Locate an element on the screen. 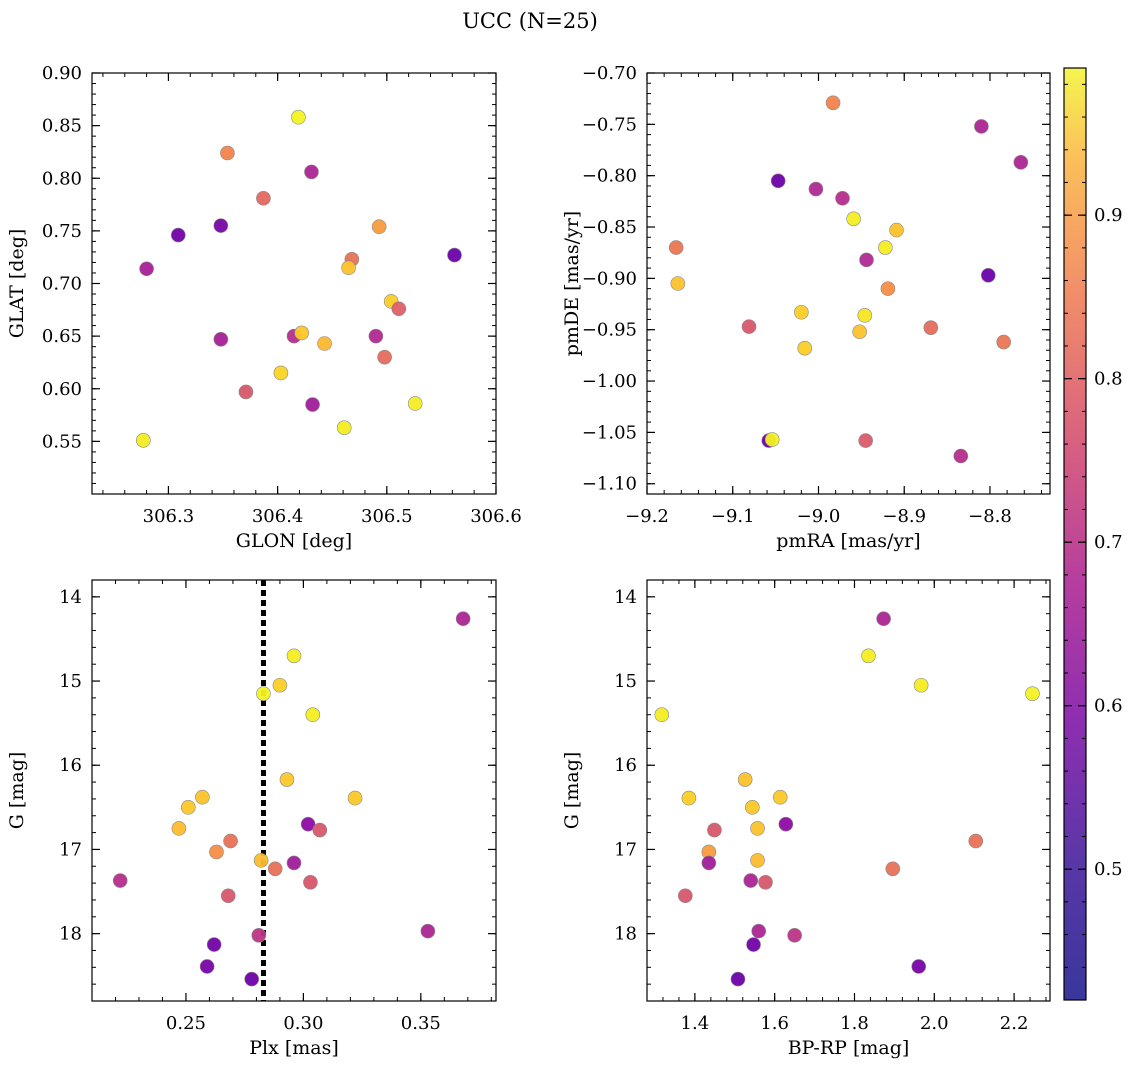 The height and width of the screenshot is (1068, 1136). colorbar-tick-label: 0.7 is located at coordinates (1108, 542).